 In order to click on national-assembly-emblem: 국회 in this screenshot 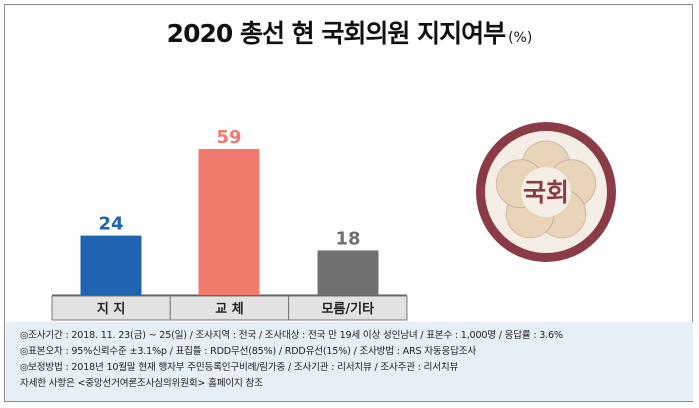, I will do `click(546, 192)`.